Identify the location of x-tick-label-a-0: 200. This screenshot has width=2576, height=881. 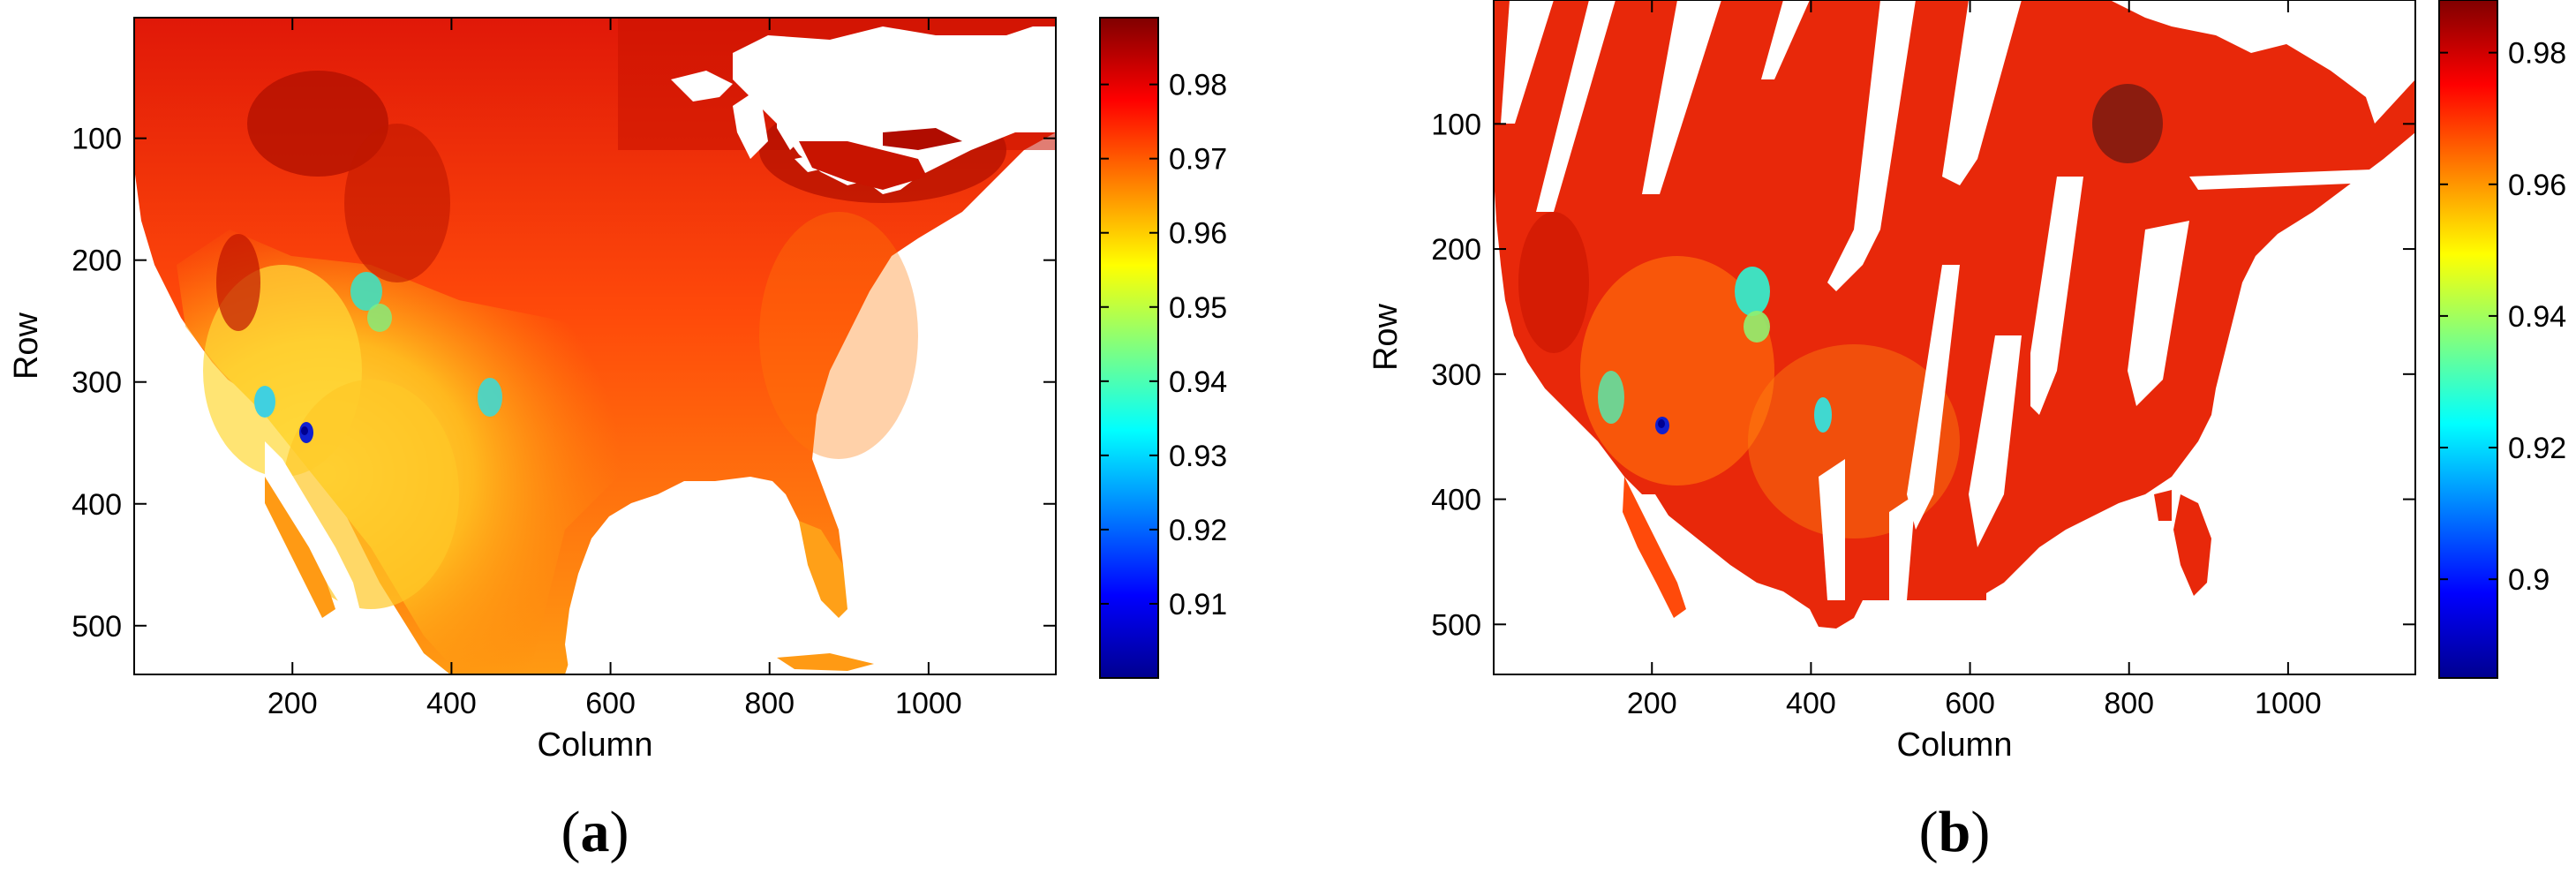
(292, 703).